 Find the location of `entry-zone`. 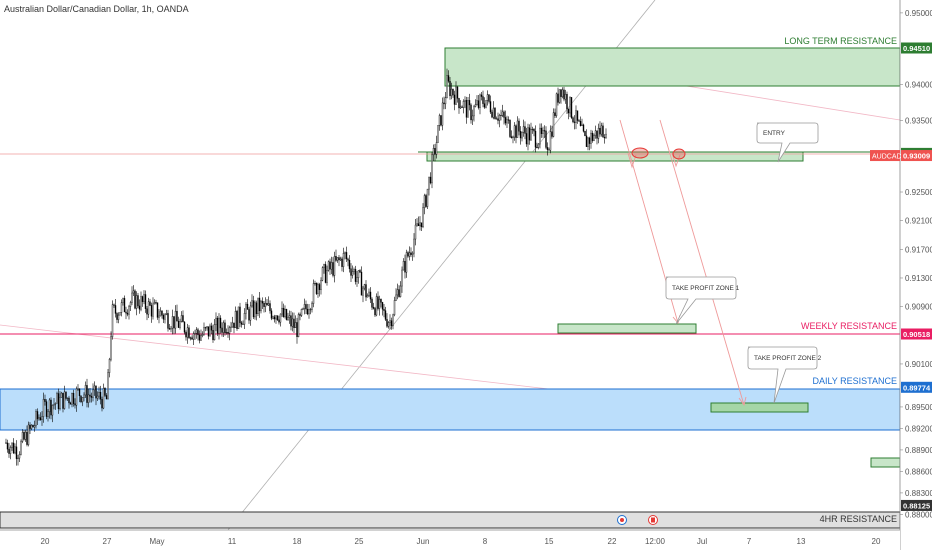

entry-zone is located at coordinates (615, 156).